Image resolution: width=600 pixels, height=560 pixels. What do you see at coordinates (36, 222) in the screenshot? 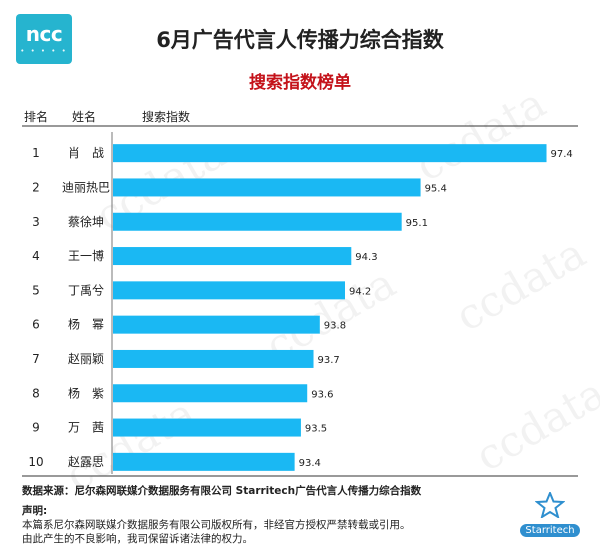
I see `rank-label: 3` at bounding box center [36, 222].